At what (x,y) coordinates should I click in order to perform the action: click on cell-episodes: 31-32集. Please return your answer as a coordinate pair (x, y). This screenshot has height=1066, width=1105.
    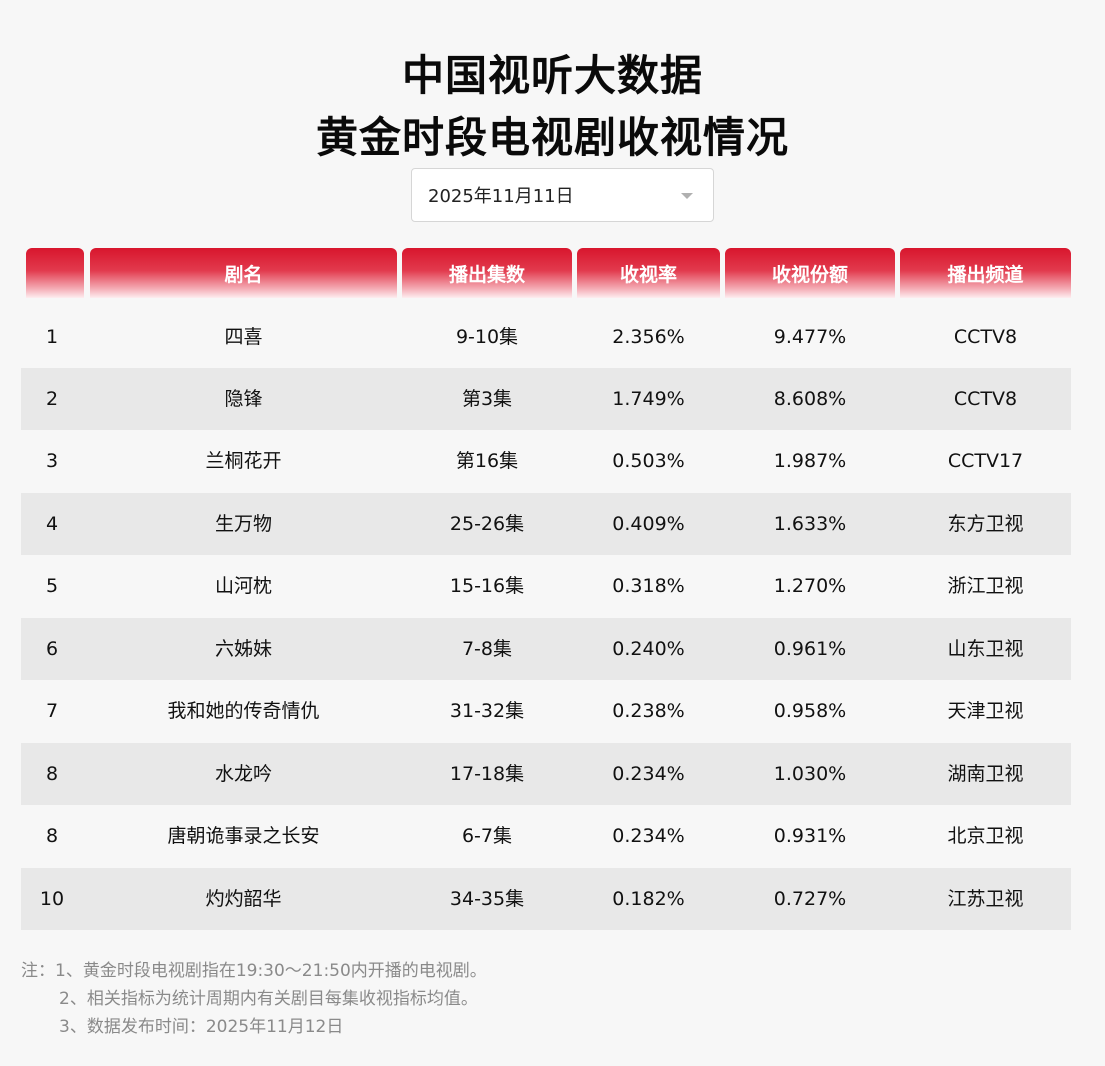
    Looking at the image, I should click on (487, 711).